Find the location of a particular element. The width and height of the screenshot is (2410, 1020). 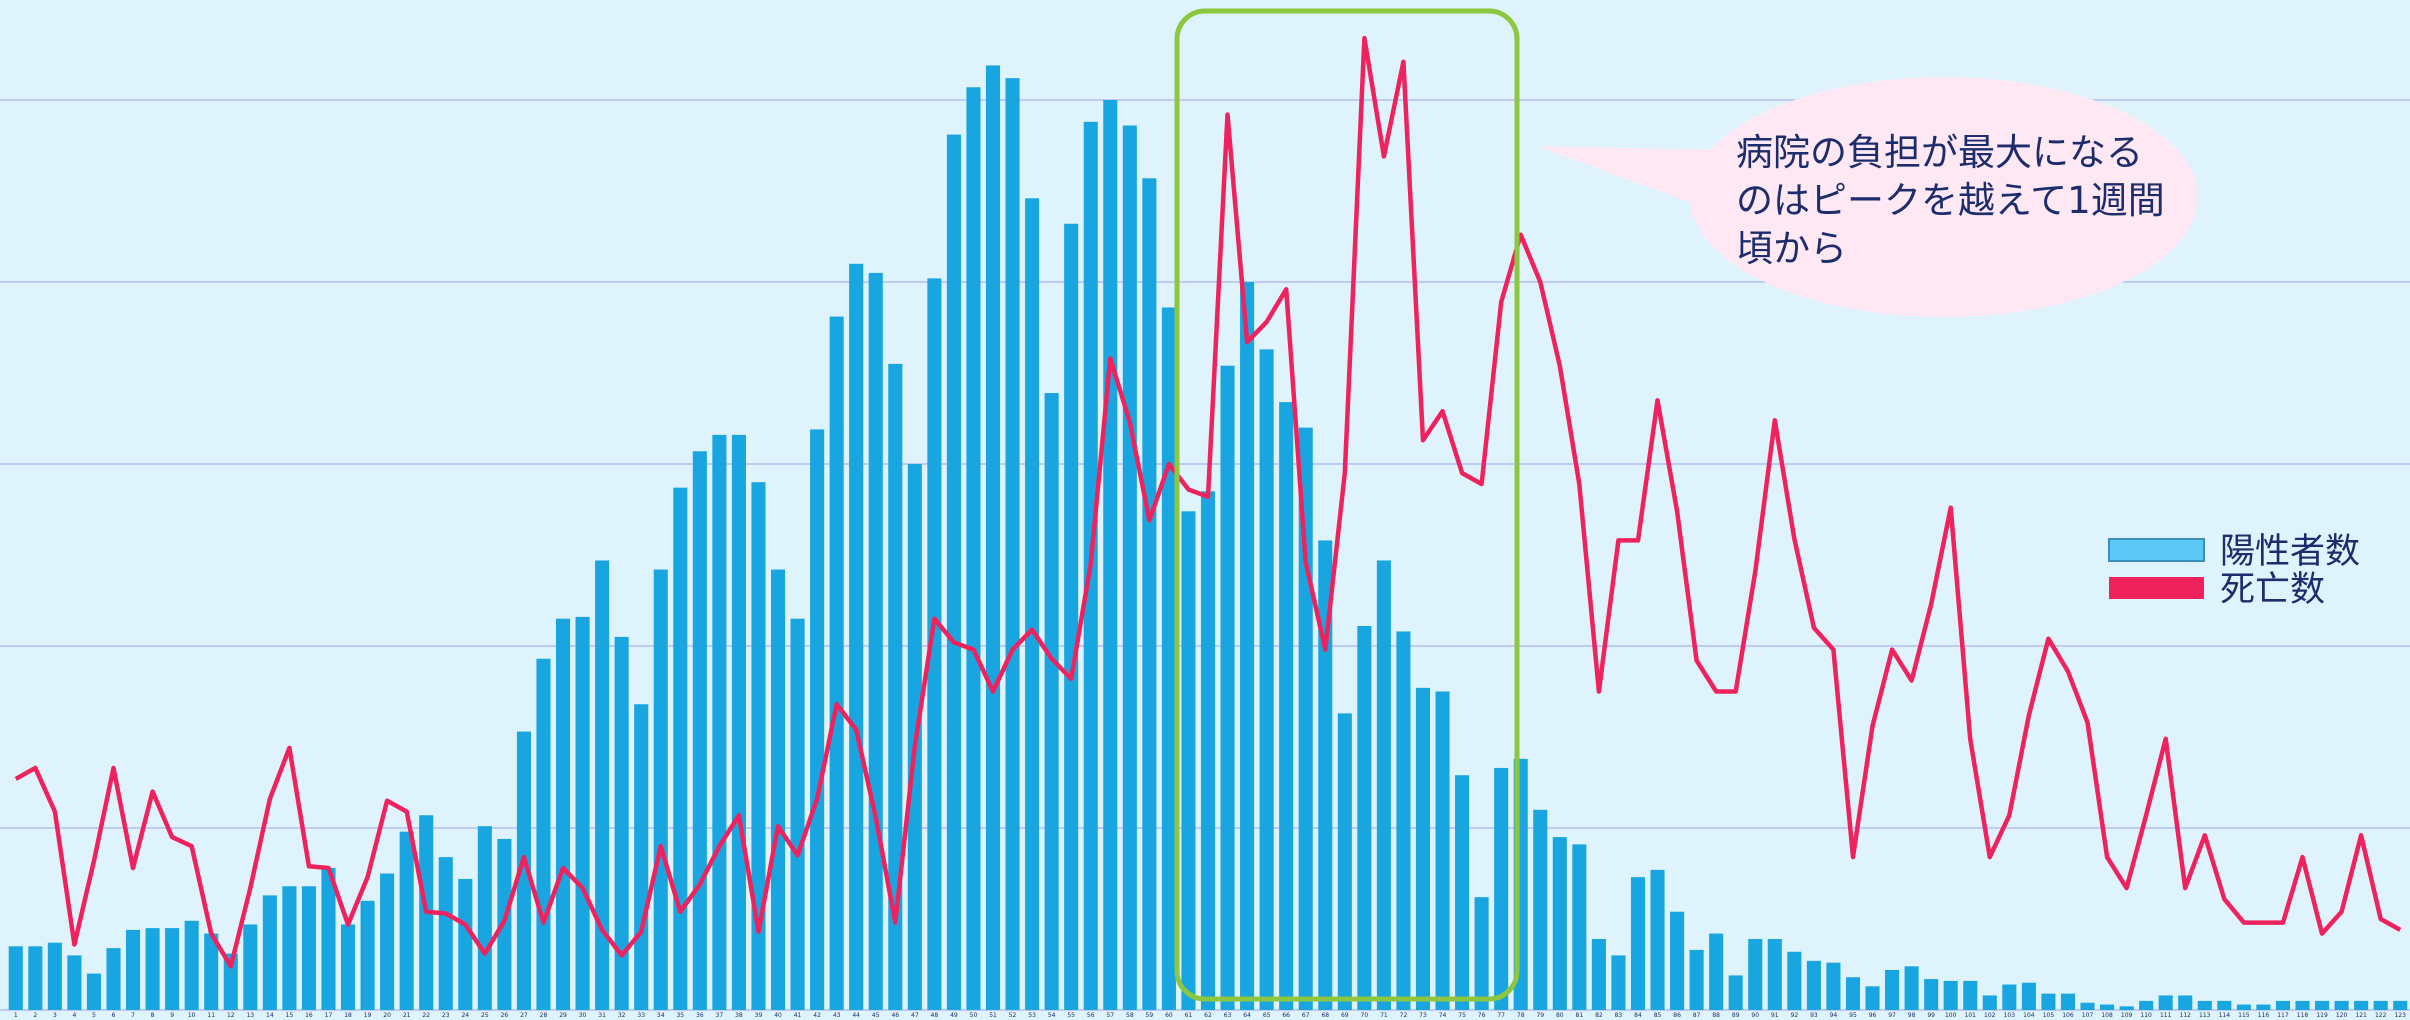

x-tick-label: 57 is located at coordinates (1110, 1015).